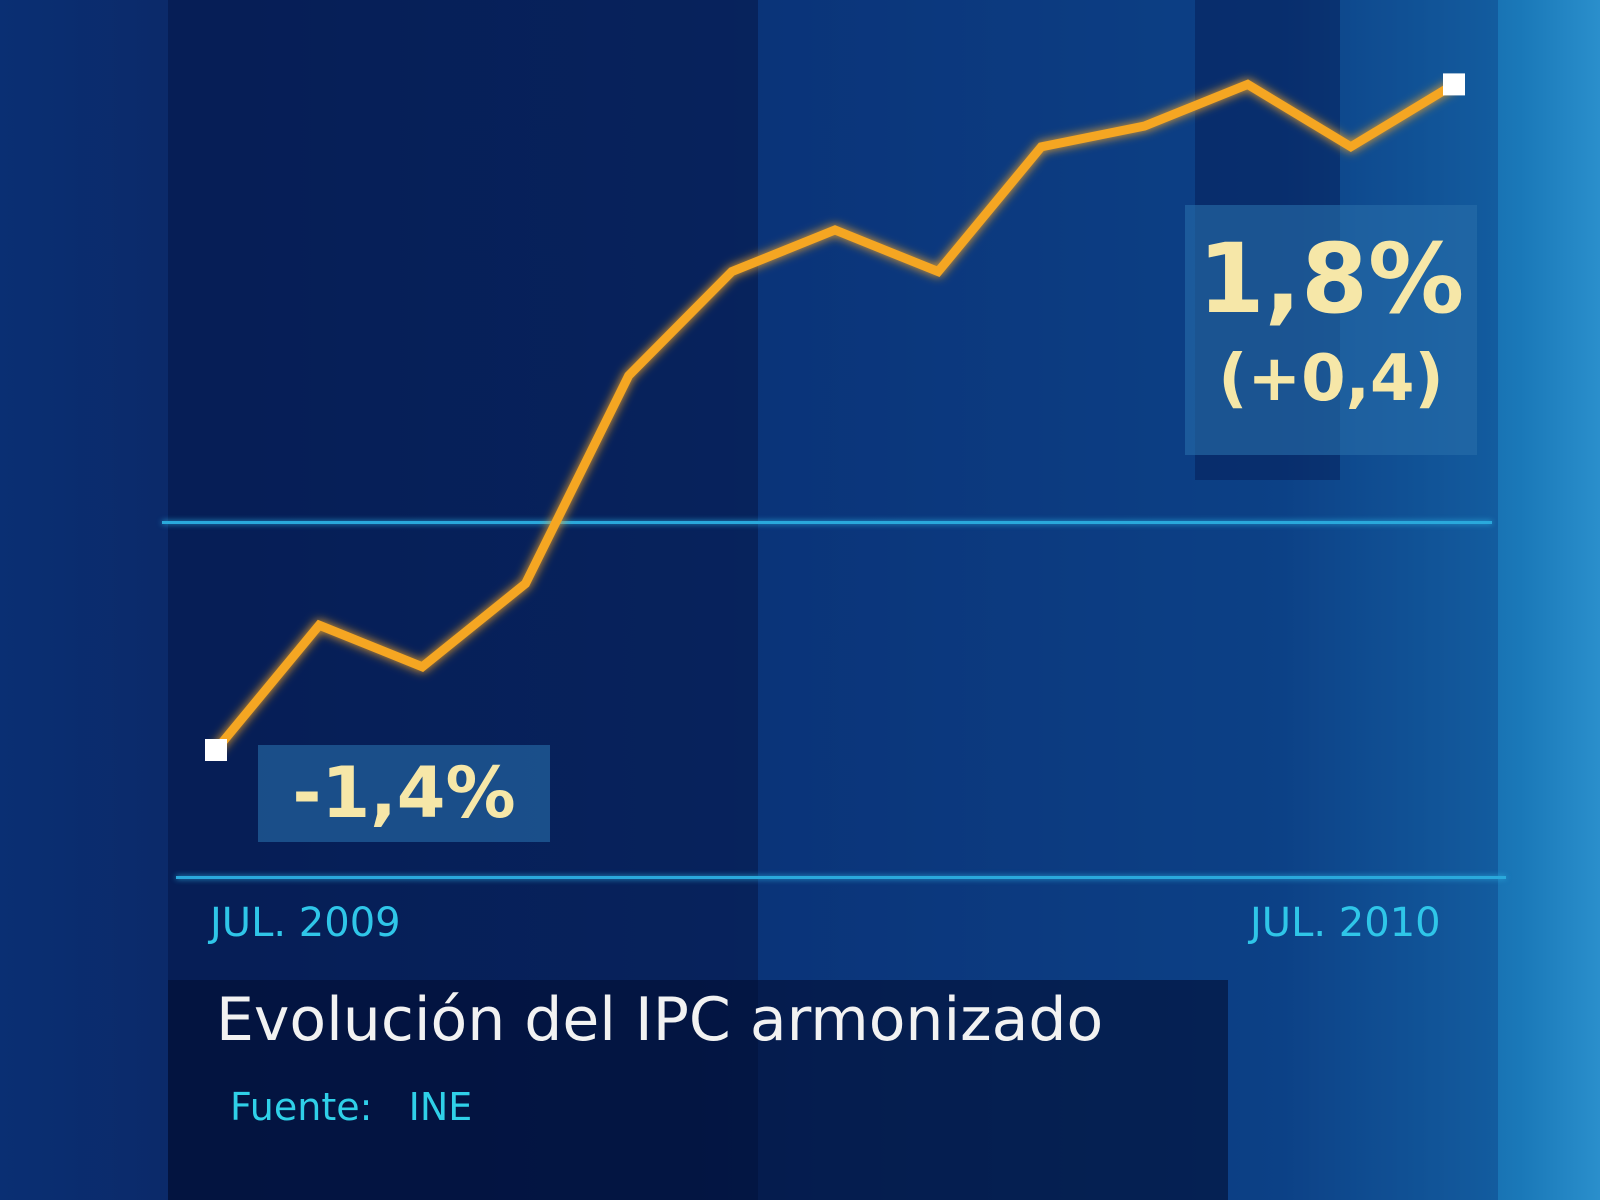 The image size is (1600, 1200). I want to click on x-tick-label: JUL. 2009, so click(305, 923).